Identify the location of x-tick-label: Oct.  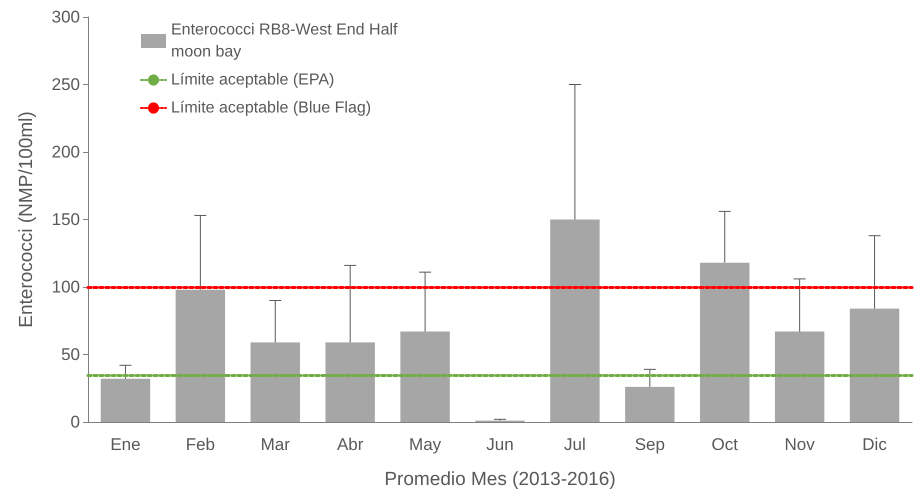
(725, 444).